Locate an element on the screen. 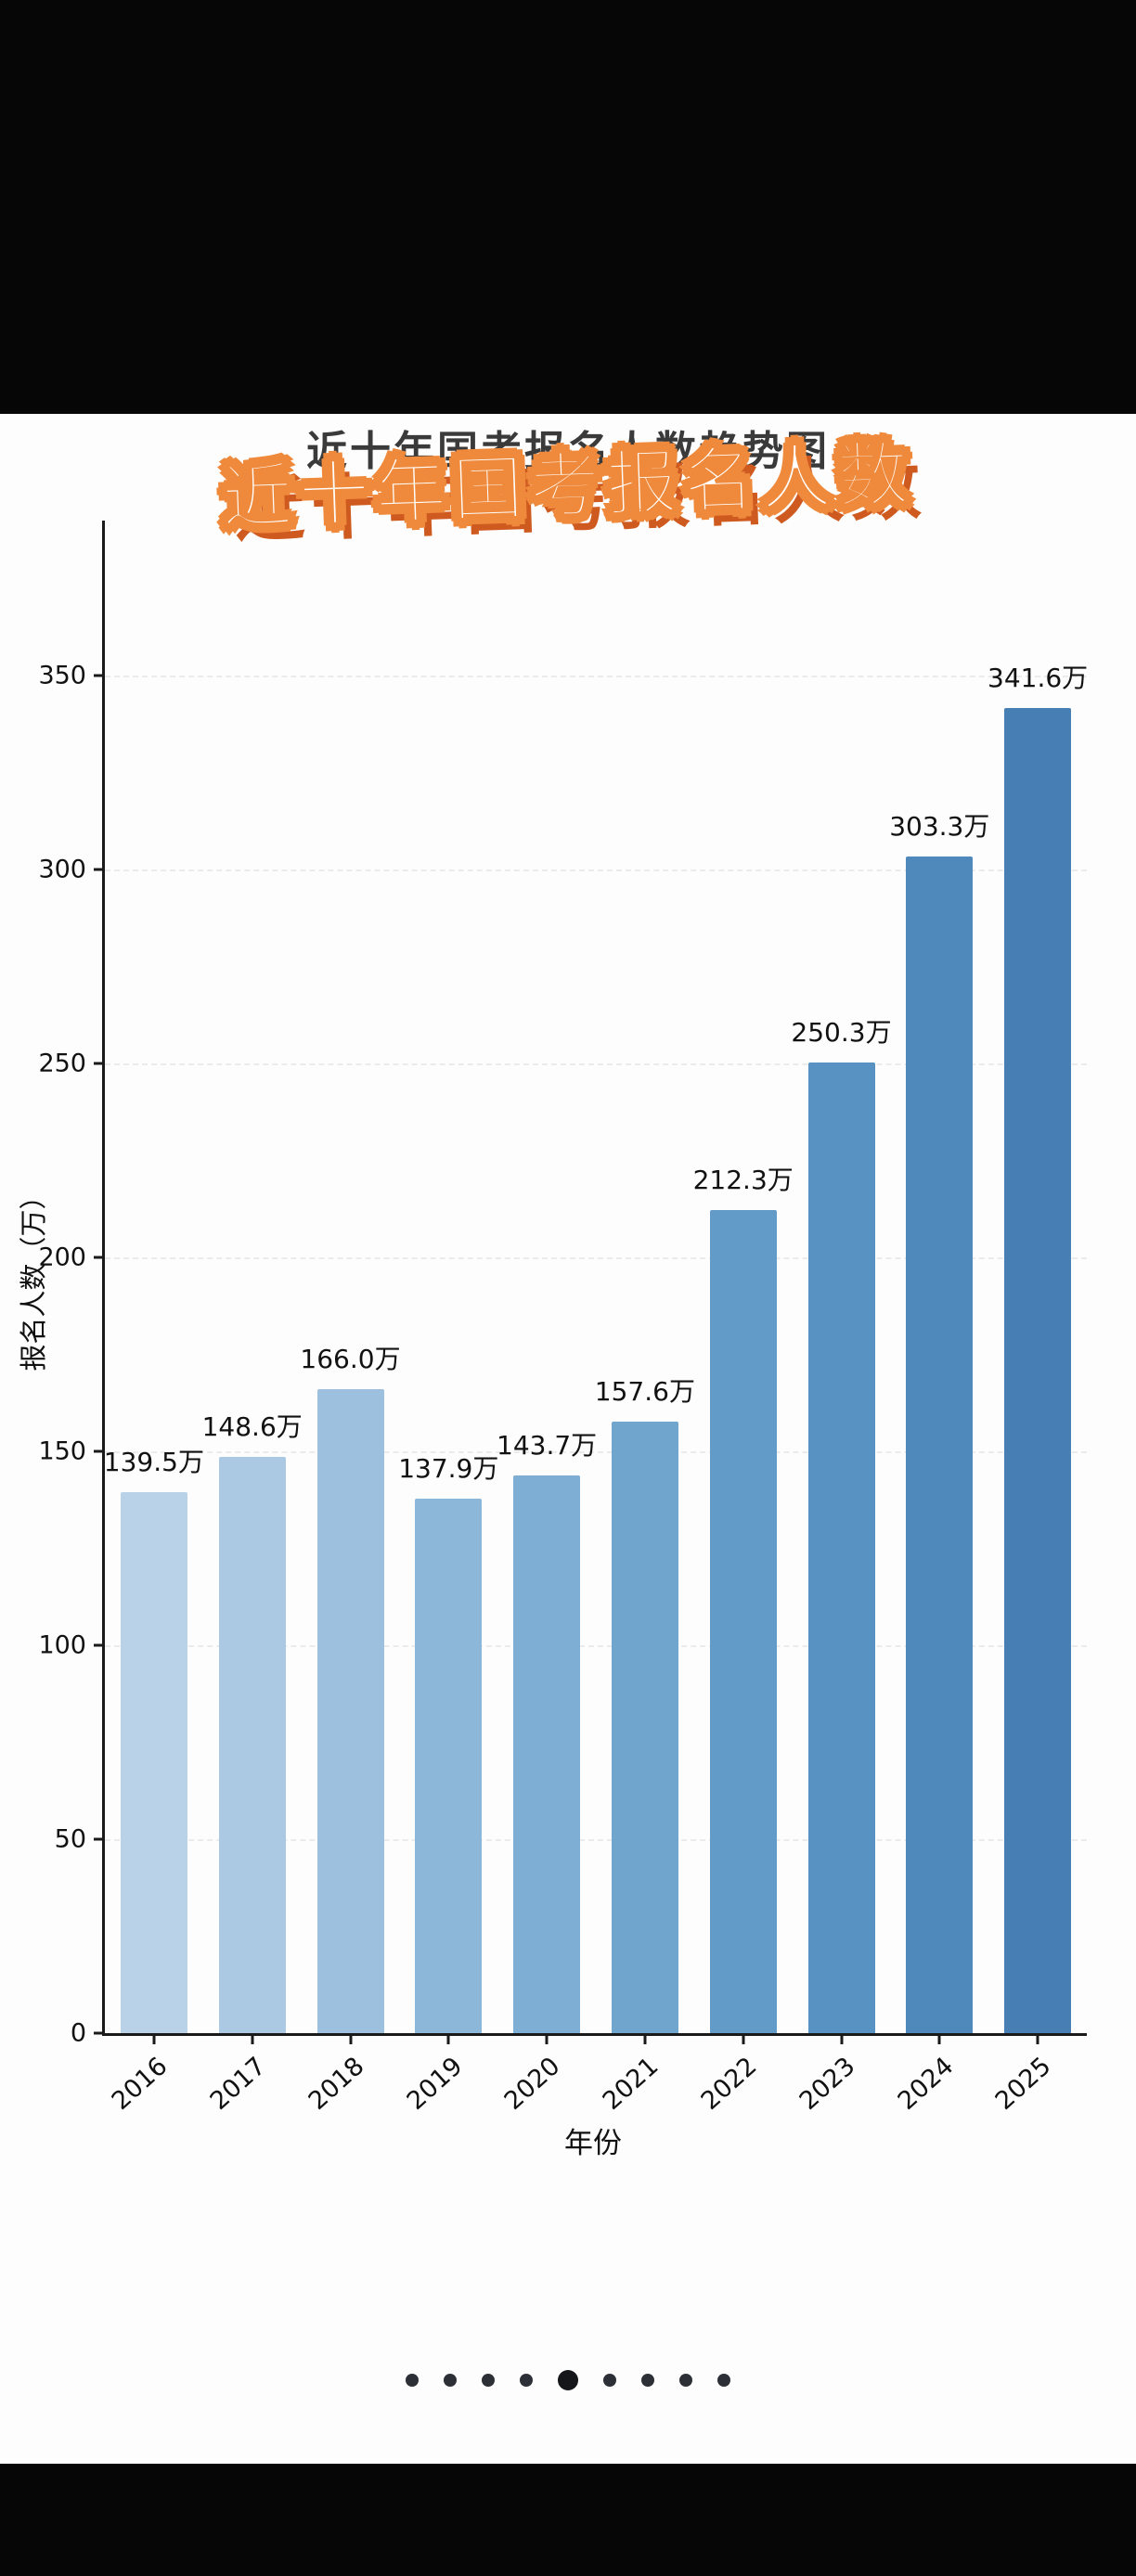  y-tick-label: 0 is located at coordinates (78, 2033).